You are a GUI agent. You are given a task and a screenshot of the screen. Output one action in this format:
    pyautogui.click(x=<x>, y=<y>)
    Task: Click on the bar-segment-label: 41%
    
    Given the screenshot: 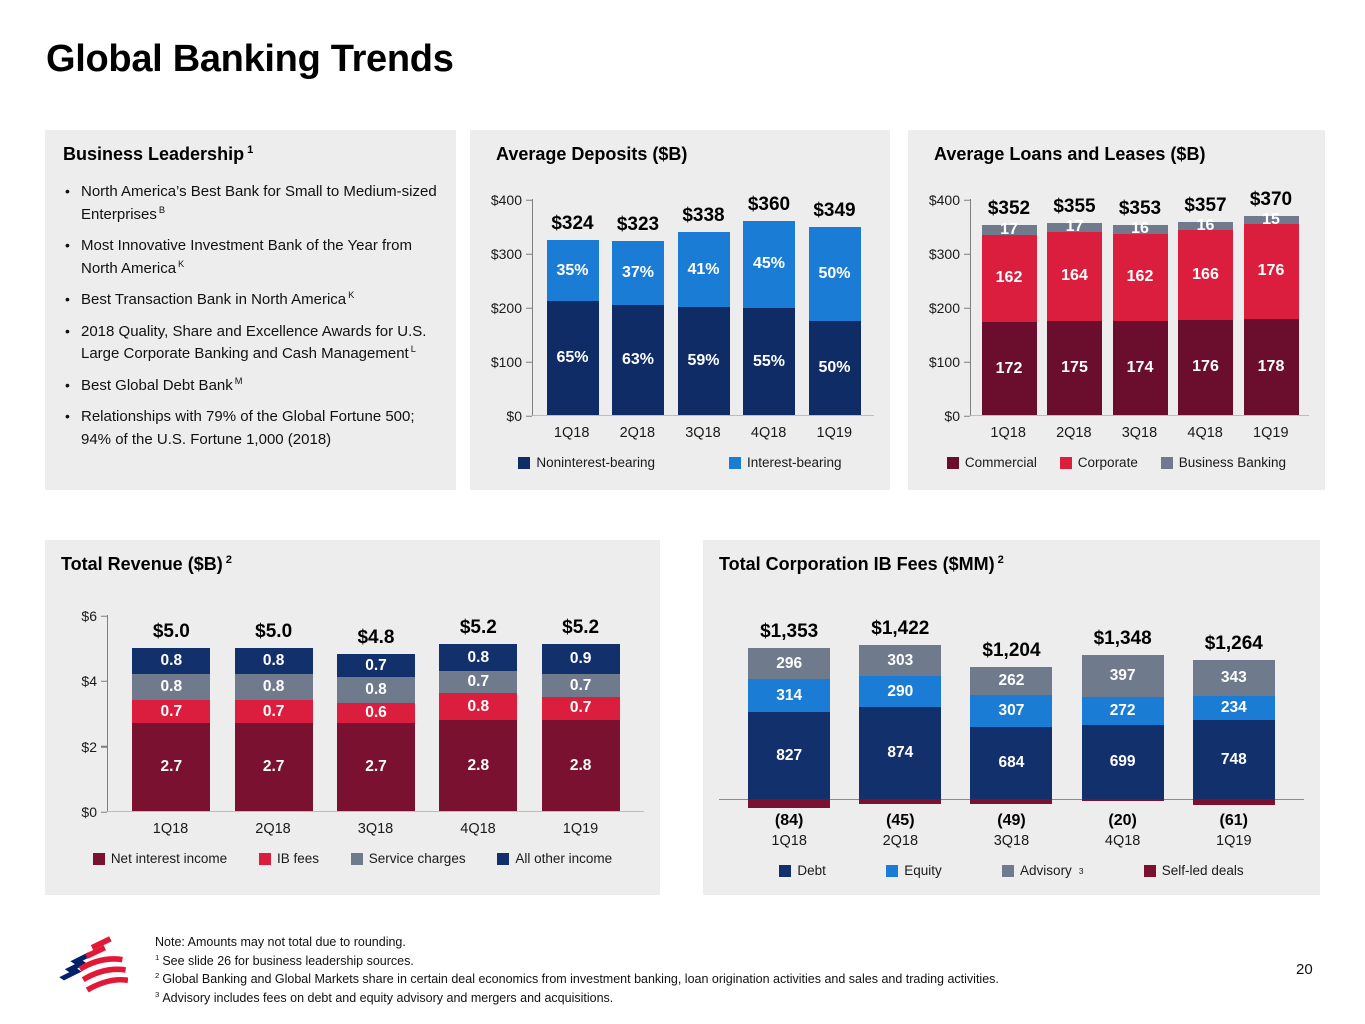 What is the action you would take?
    pyautogui.click(x=703, y=269)
    